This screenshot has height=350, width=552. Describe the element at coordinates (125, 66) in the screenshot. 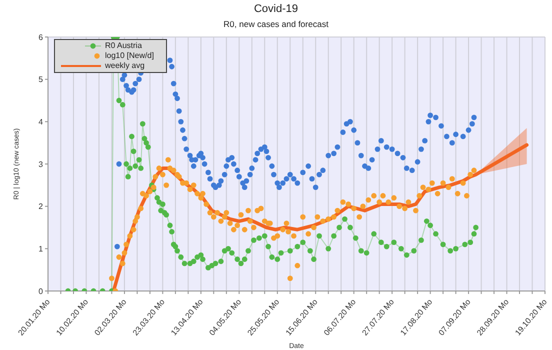

I see `legend-label: weekly avg` at that location.